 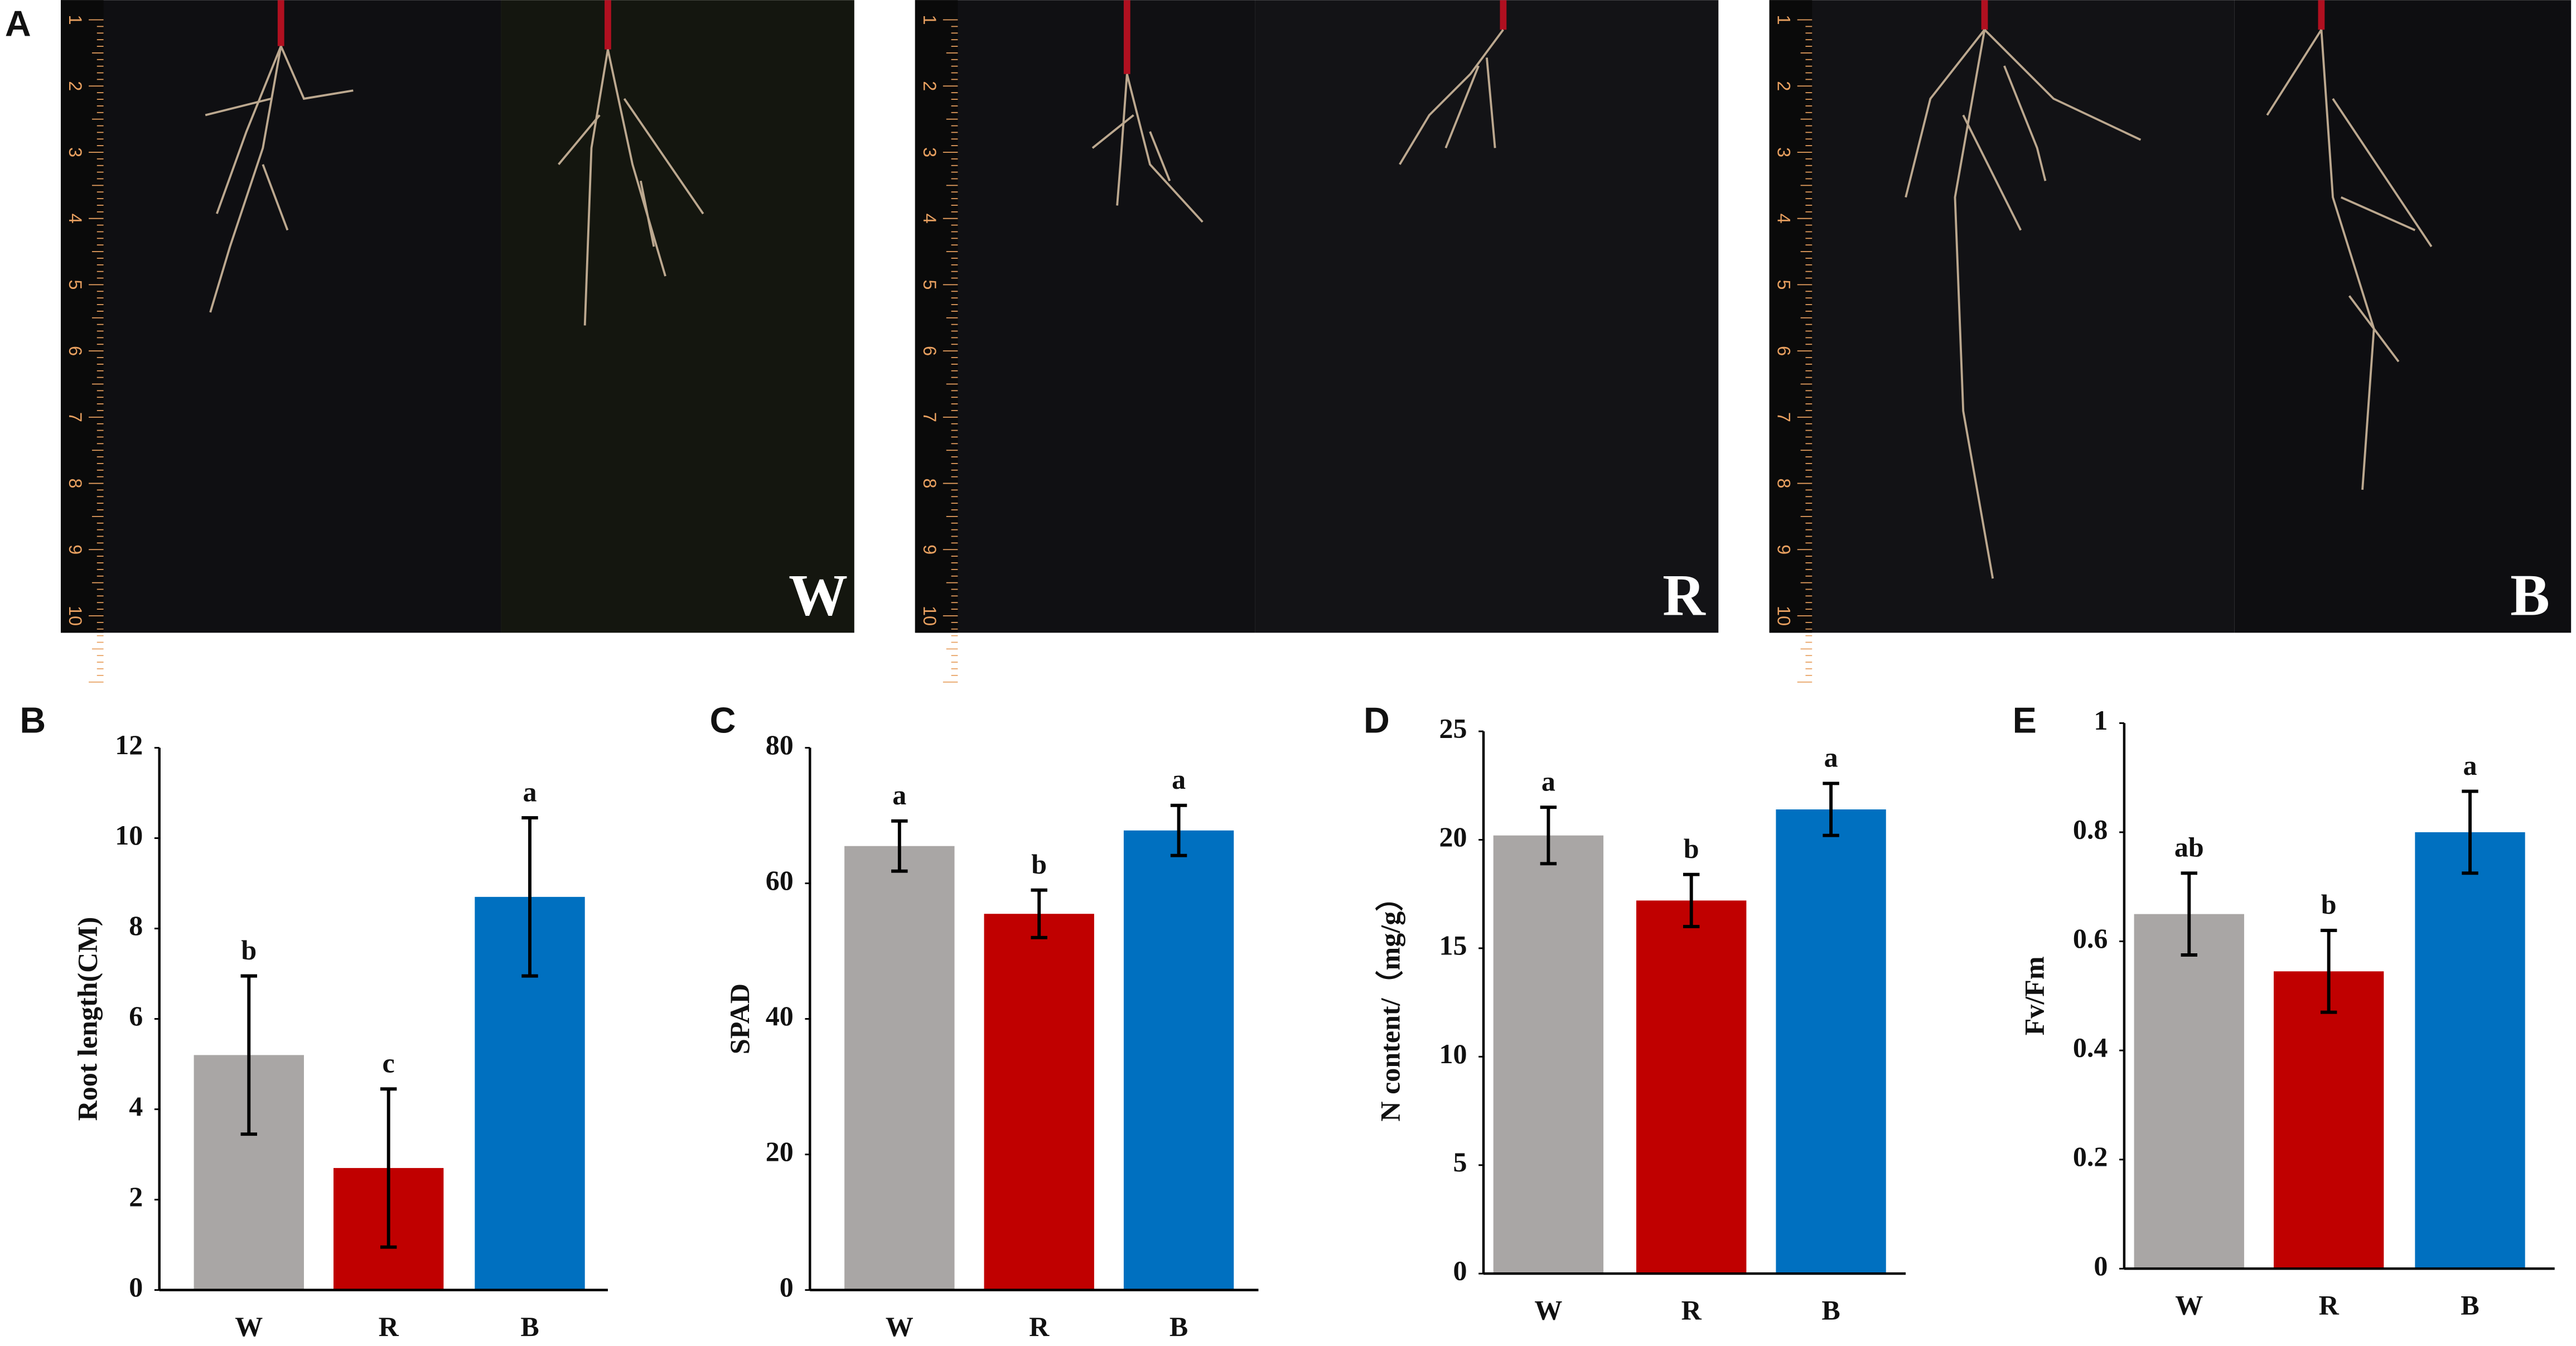 What do you see at coordinates (1684, 596) in the screenshot?
I see `photo-label: R` at bounding box center [1684, 596].